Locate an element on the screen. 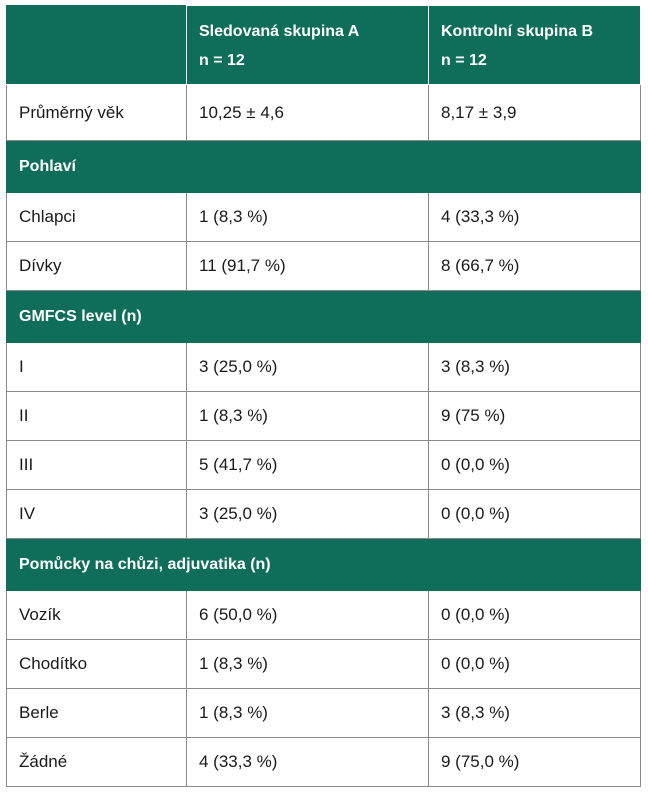  section-title: GMFCS level (n) is located at coordinates (323, 316).